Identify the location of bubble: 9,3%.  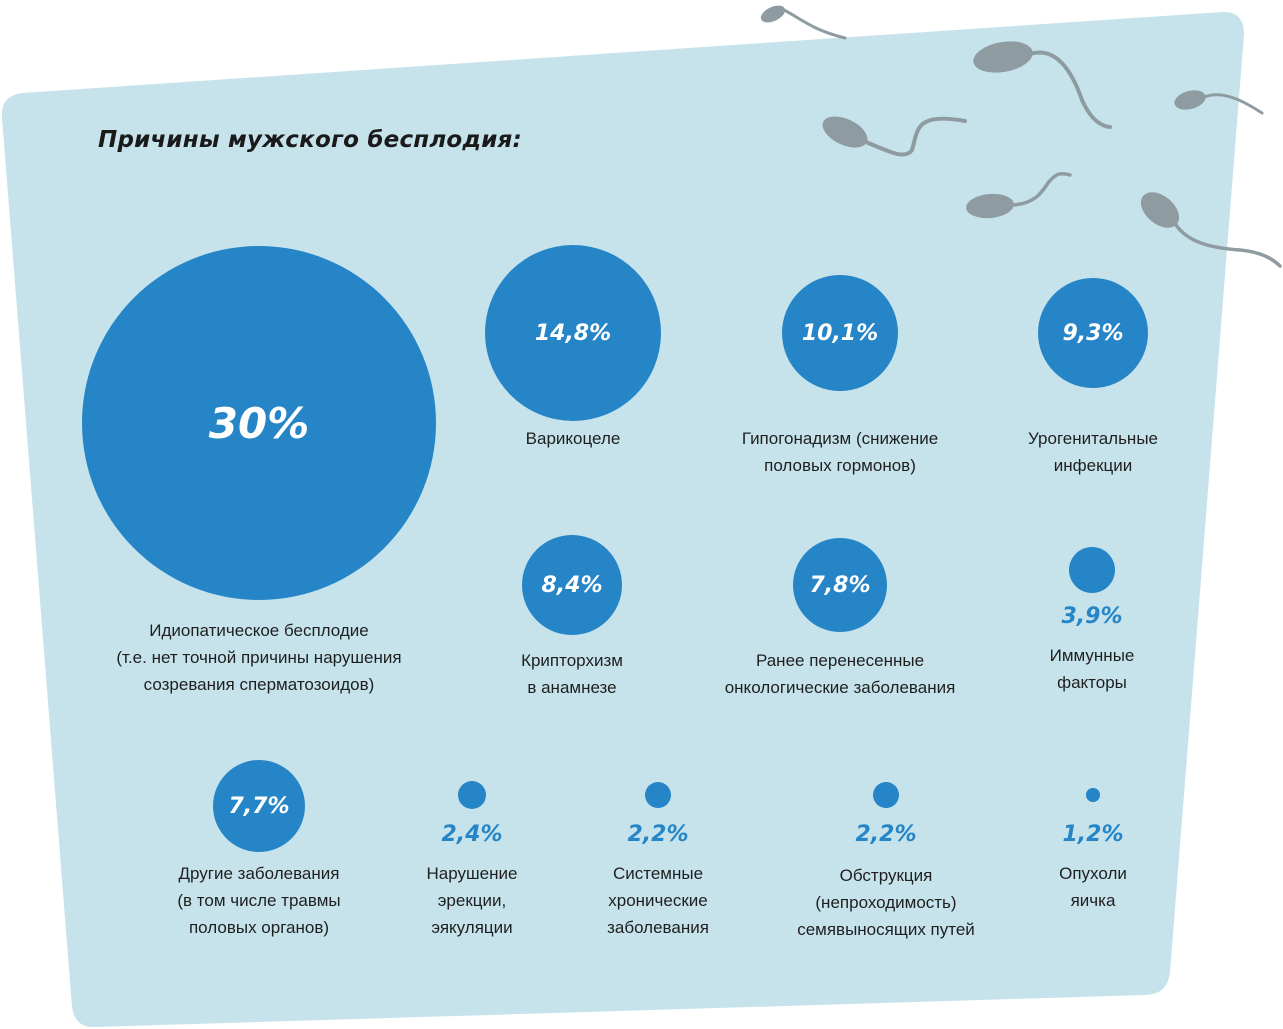
(1093, 333).